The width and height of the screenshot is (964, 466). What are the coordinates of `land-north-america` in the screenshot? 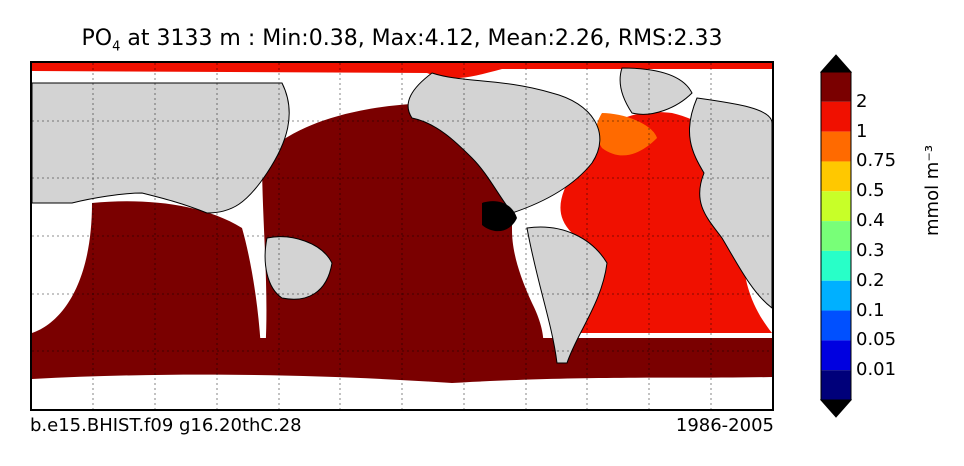 It's located at (504, 143).